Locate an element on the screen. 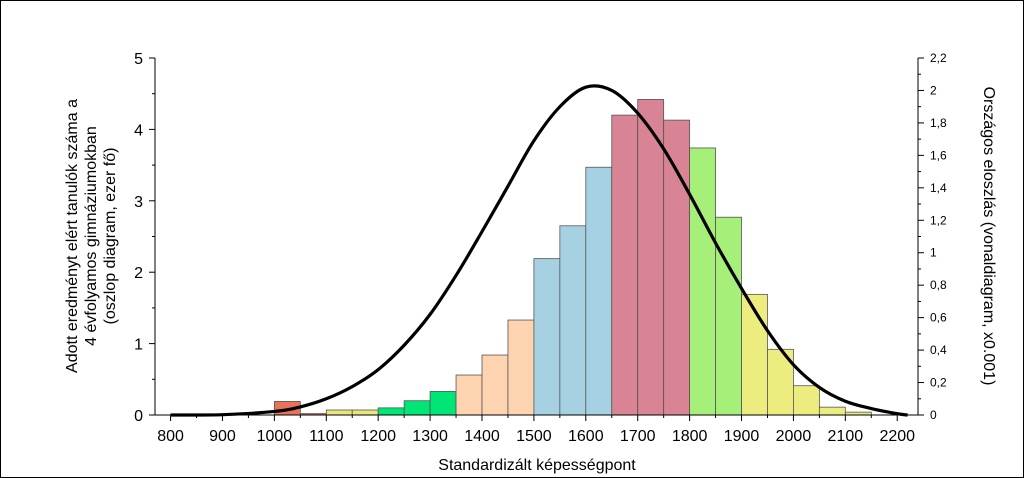  left-axis-title-line-3: (oszlop diagram, ezer fő) is located at coordinates (110, 236).